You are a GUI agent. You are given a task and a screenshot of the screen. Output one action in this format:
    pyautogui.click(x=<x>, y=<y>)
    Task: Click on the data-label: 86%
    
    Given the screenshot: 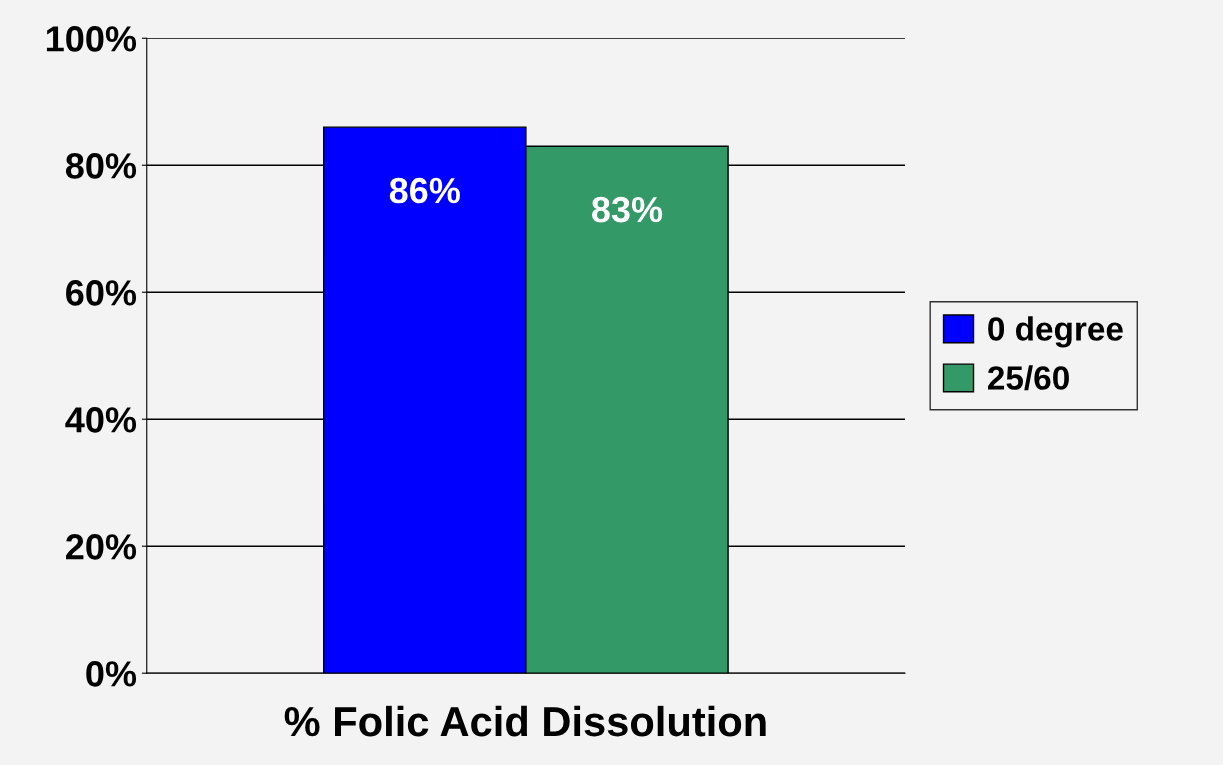 What is the action you would take?
    pyautogui.click(x=424, y=190)
    